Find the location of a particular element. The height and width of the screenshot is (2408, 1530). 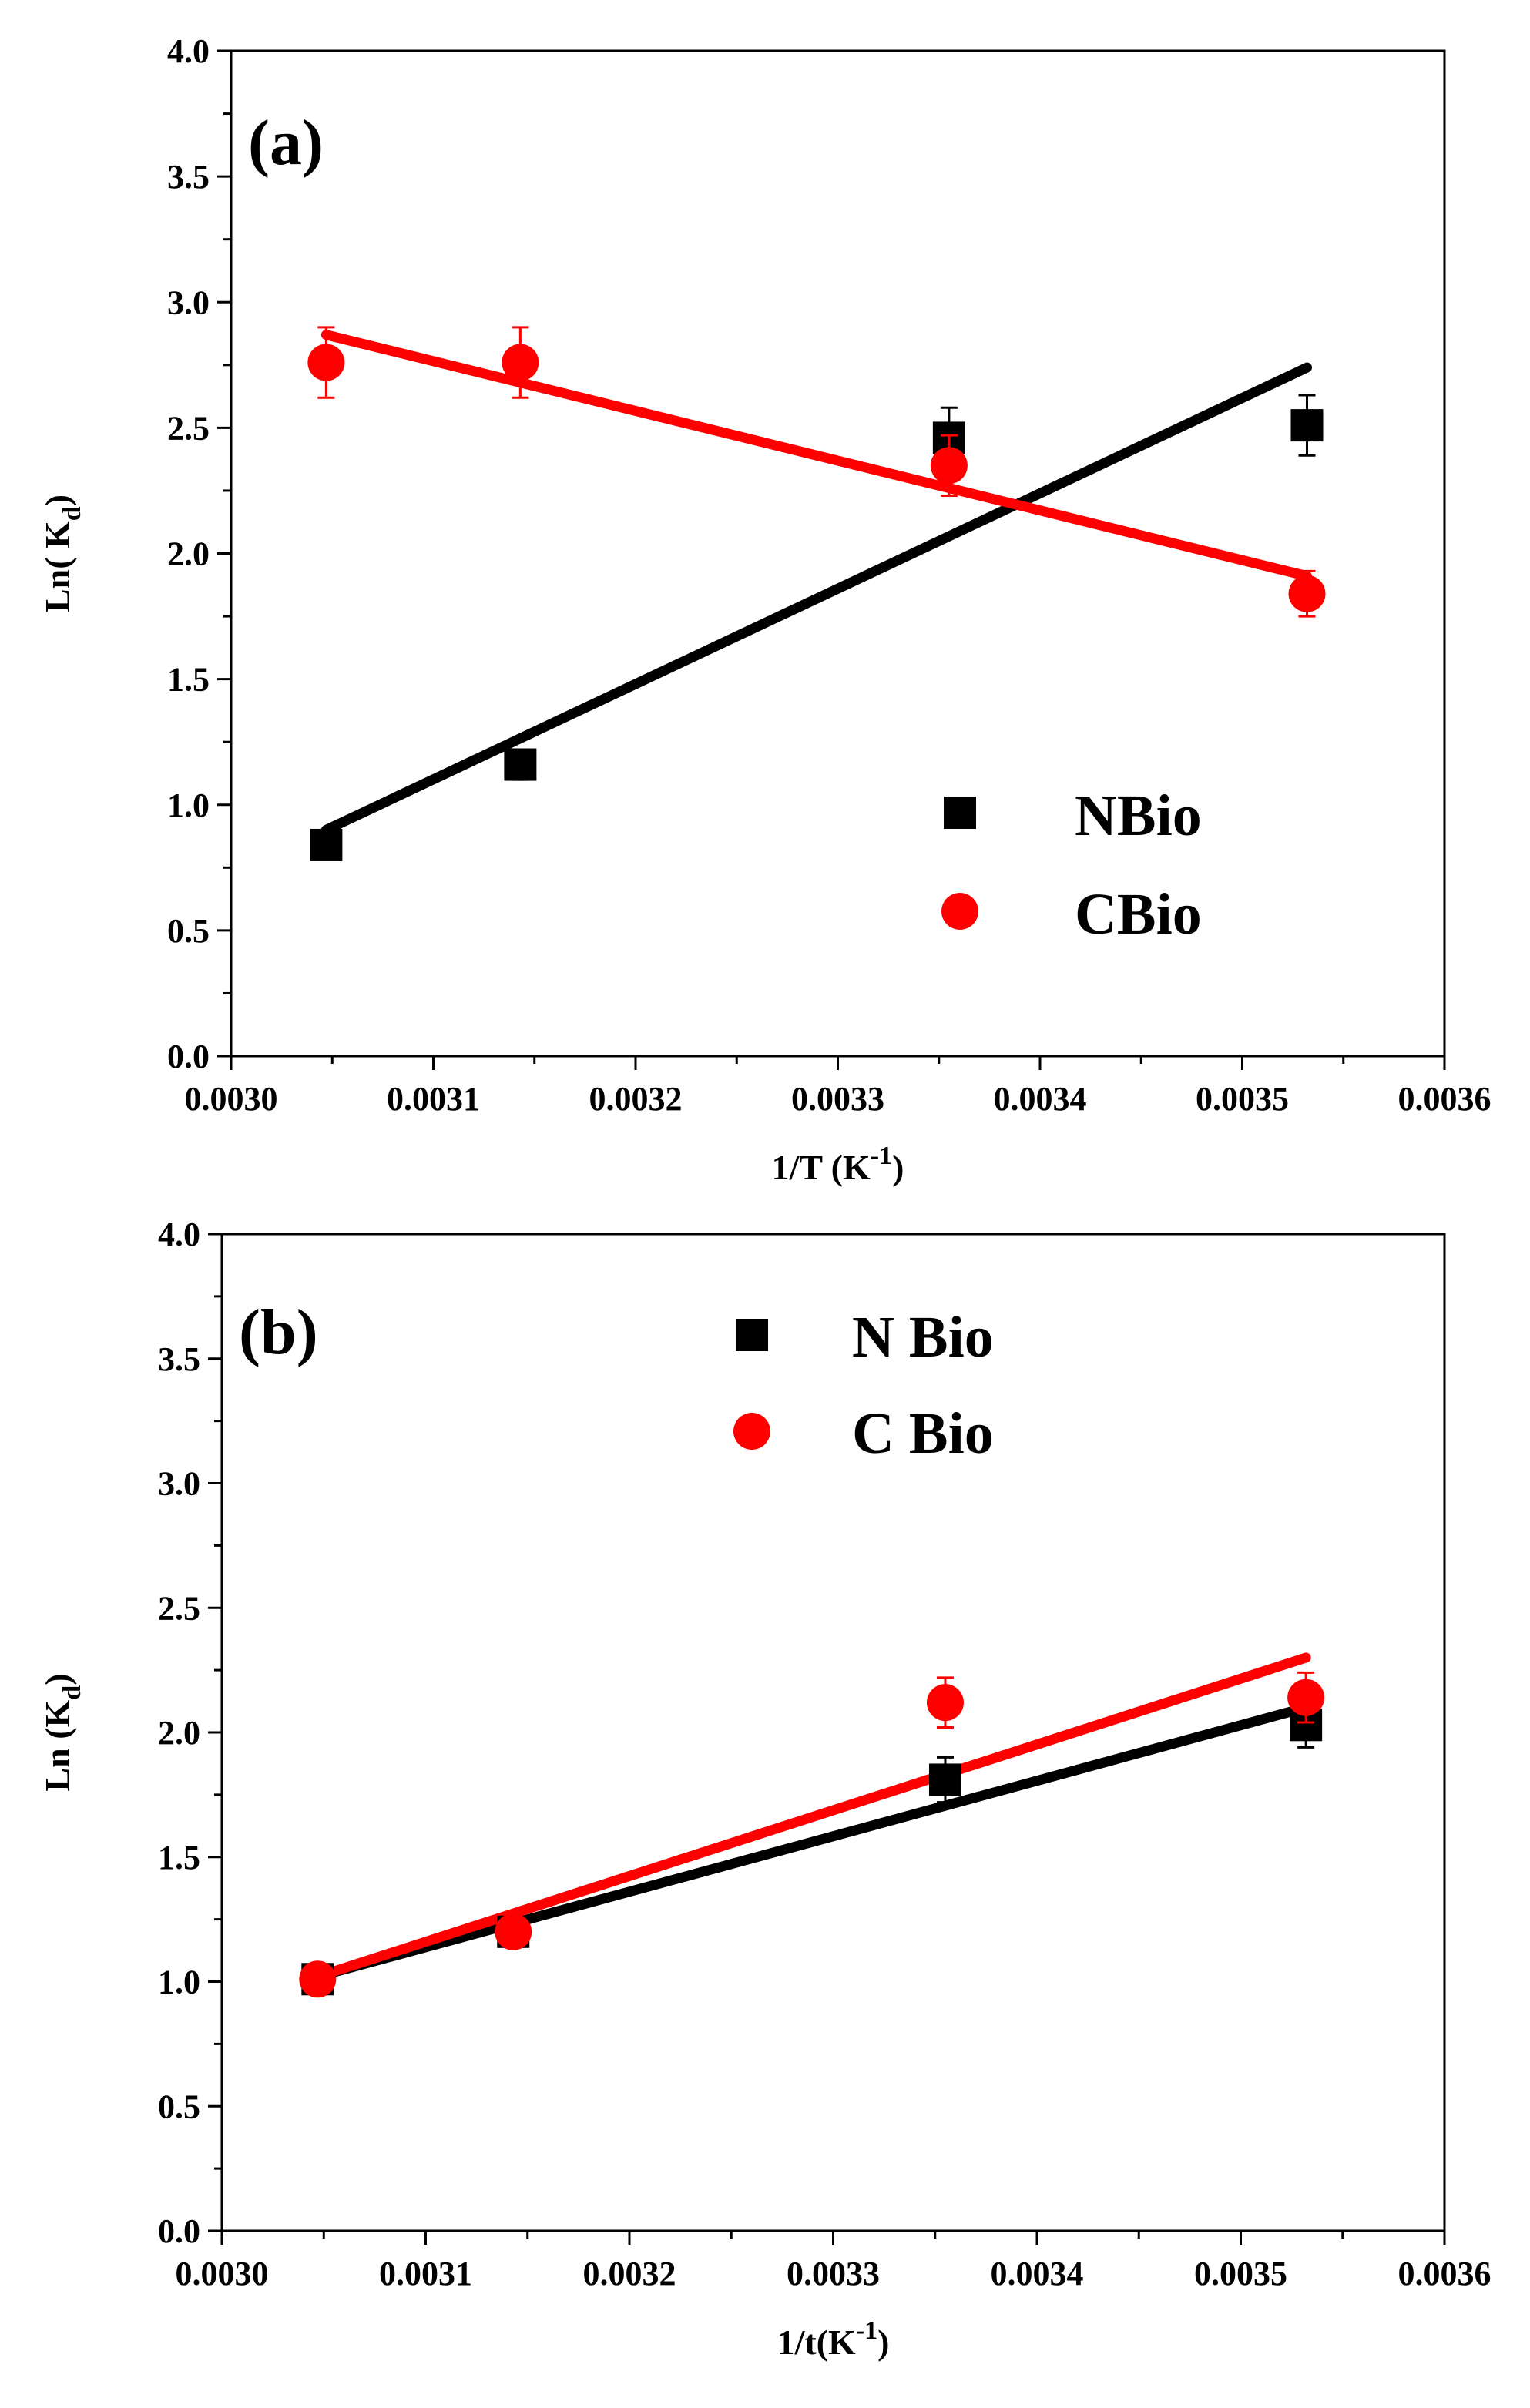

panel-a-y-axis-label-main: Ln( K is located at coordinates (58, 566).